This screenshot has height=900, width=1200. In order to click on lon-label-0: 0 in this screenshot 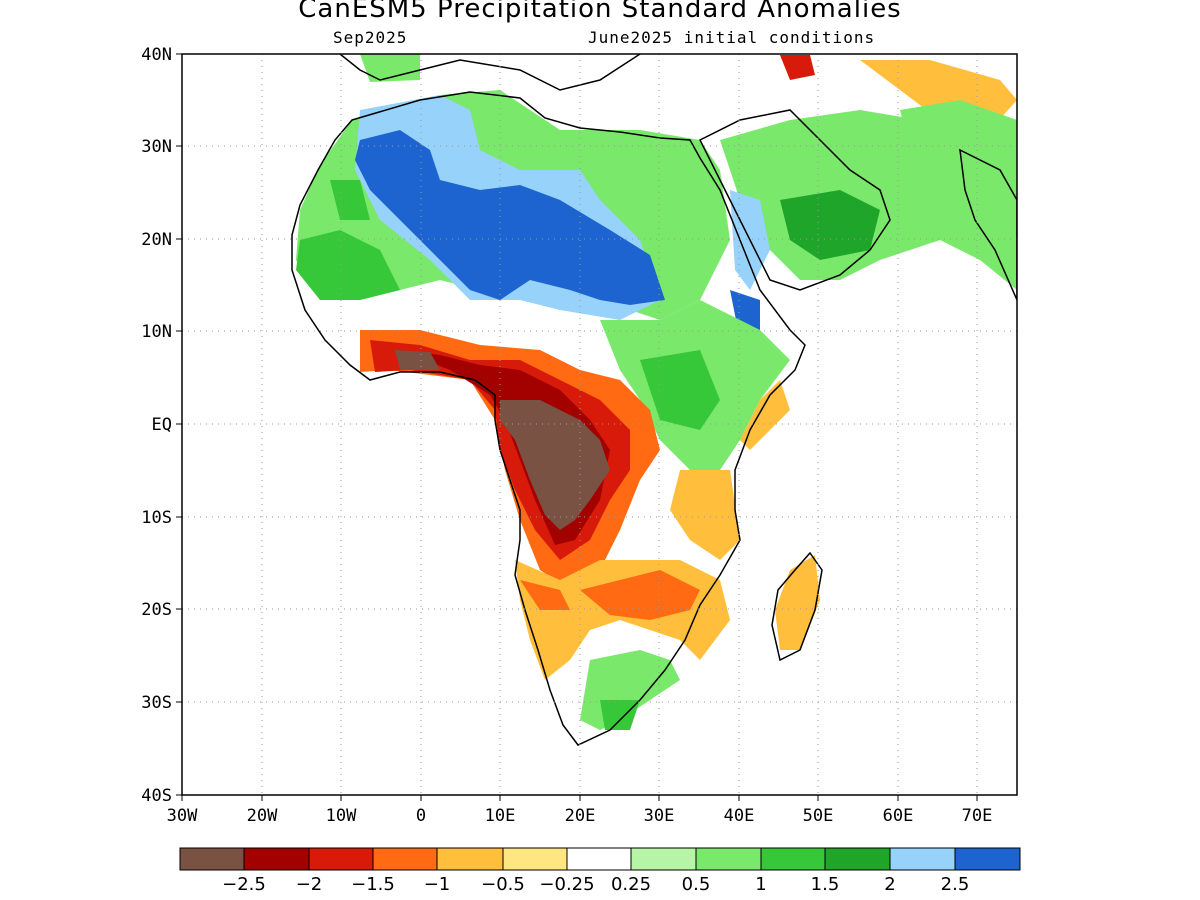, I will do `click(421, 816)`.